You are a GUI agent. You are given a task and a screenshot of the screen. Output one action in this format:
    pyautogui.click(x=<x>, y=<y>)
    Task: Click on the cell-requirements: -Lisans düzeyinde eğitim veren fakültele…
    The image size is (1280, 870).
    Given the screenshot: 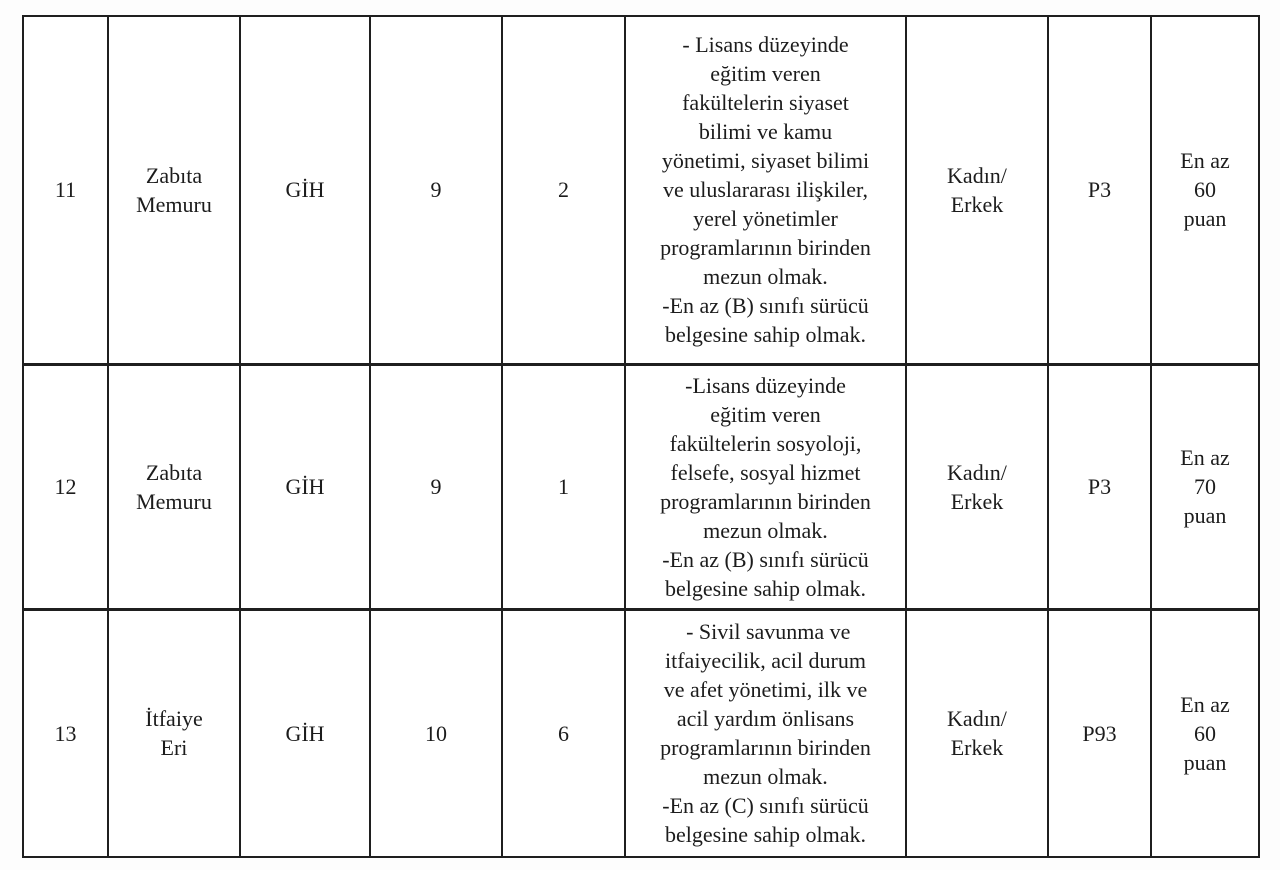 What is the action you would take?
    pyautogui.click(x=765, y=486)
    